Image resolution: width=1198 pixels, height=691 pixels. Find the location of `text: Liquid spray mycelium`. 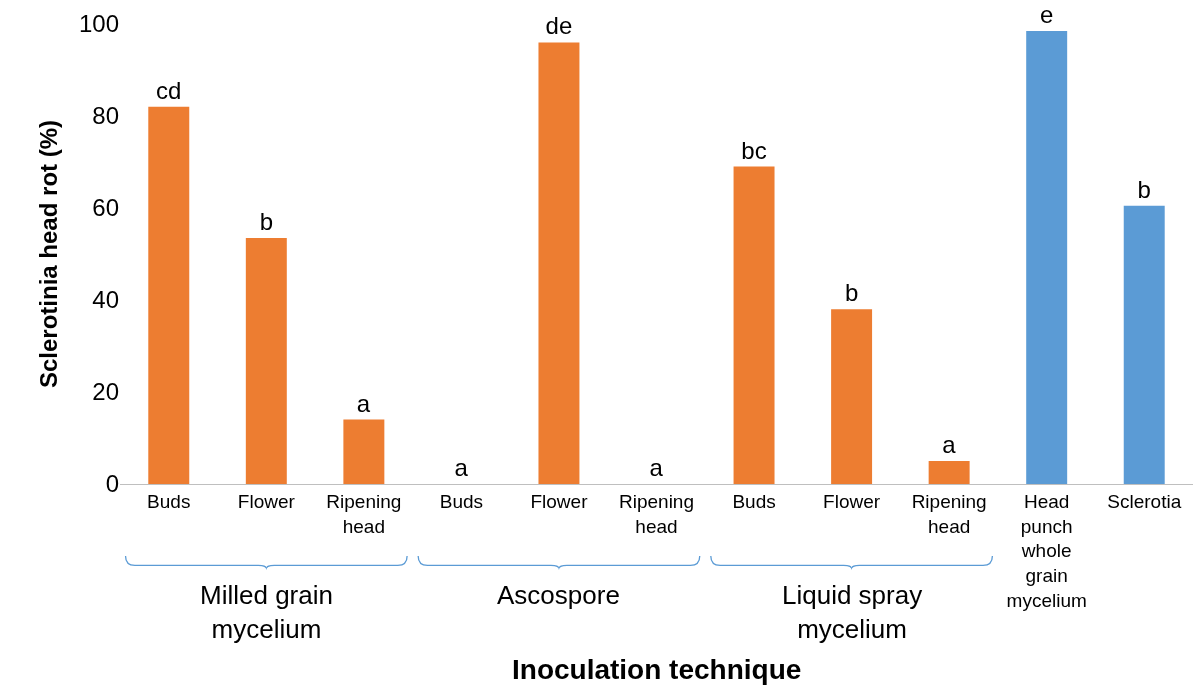

text: Liquid spray mycelium is located at coordinates (852, 612).